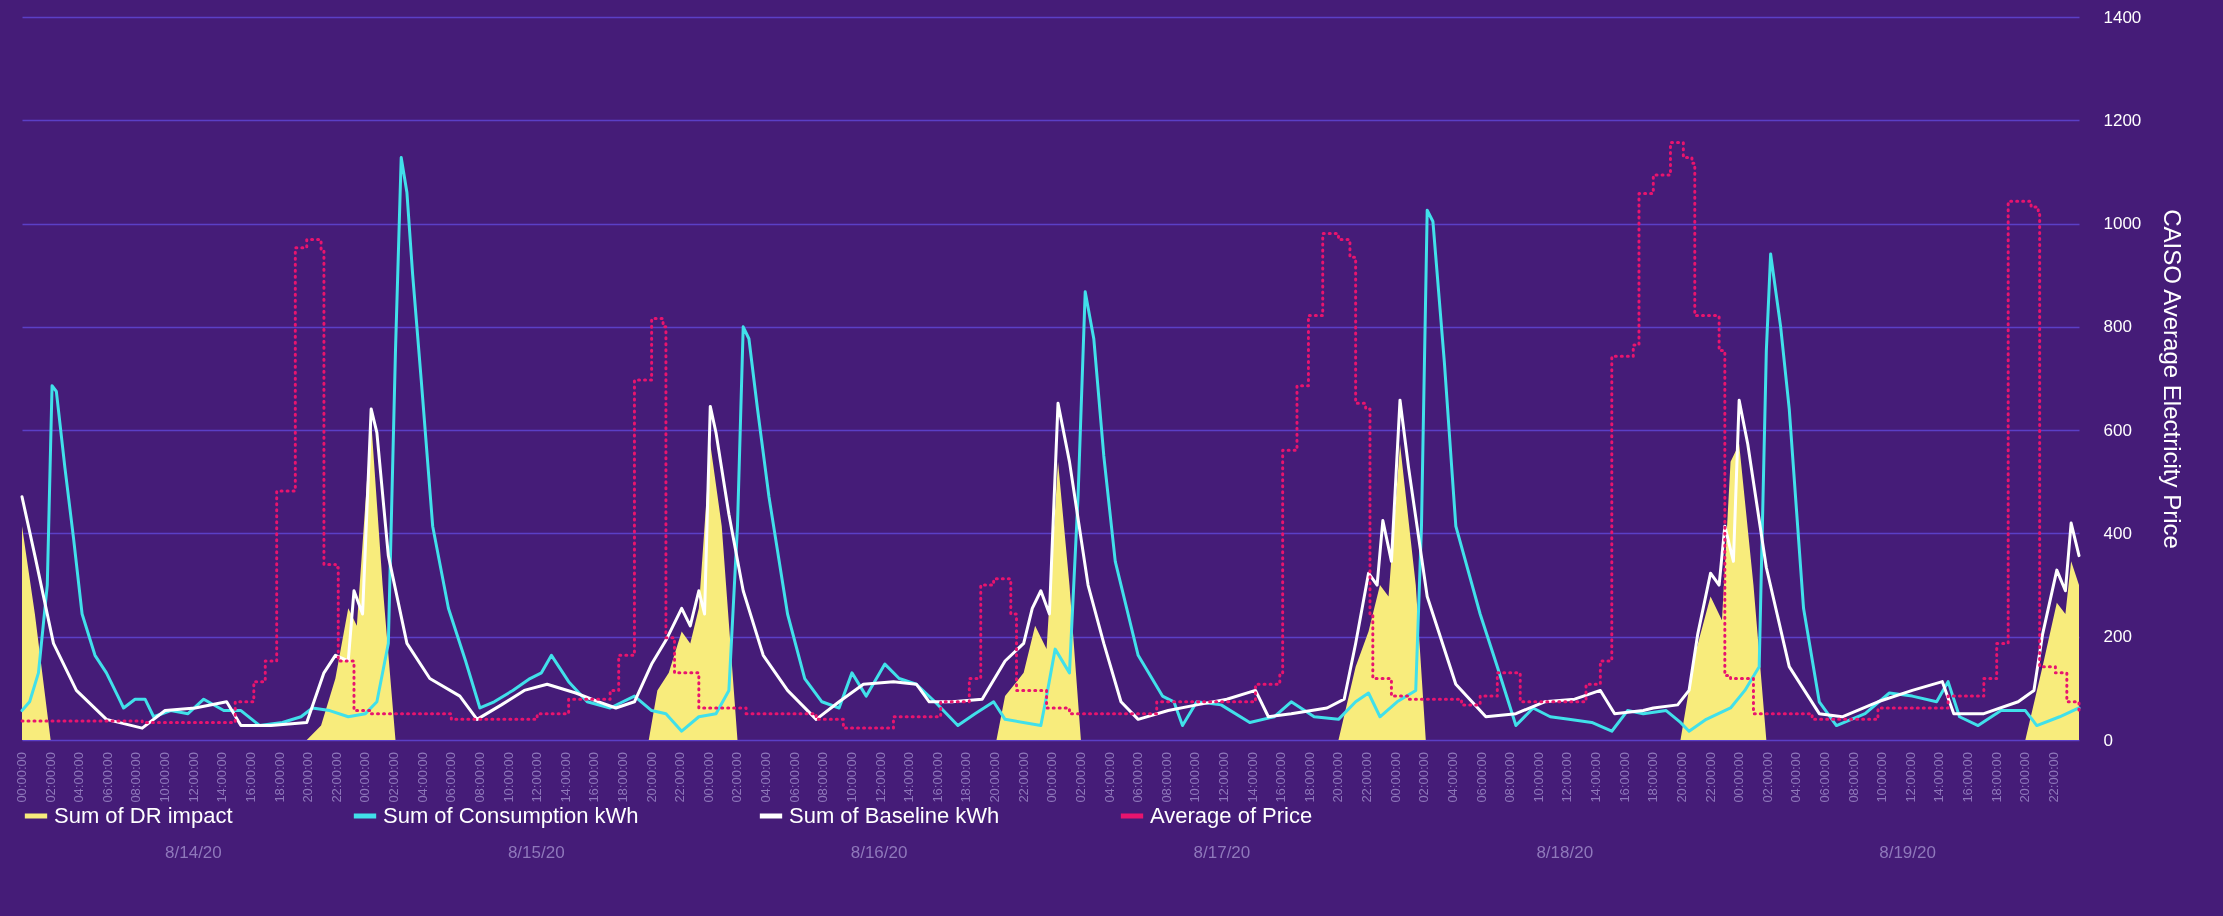  I want to click on text: 8/14/20, so click(193, 852).